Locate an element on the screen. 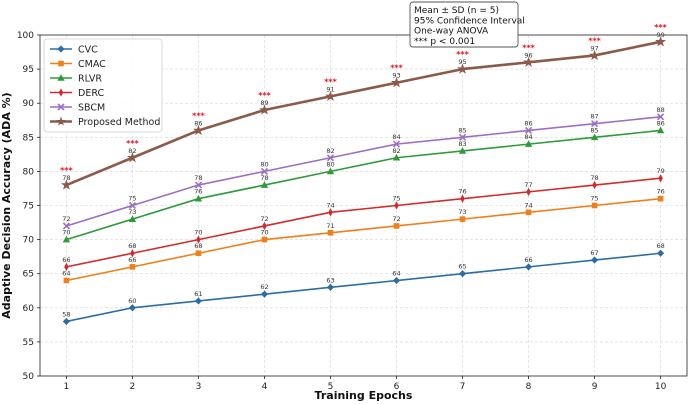  data-label: 93 is located at coordinates (396, 76).